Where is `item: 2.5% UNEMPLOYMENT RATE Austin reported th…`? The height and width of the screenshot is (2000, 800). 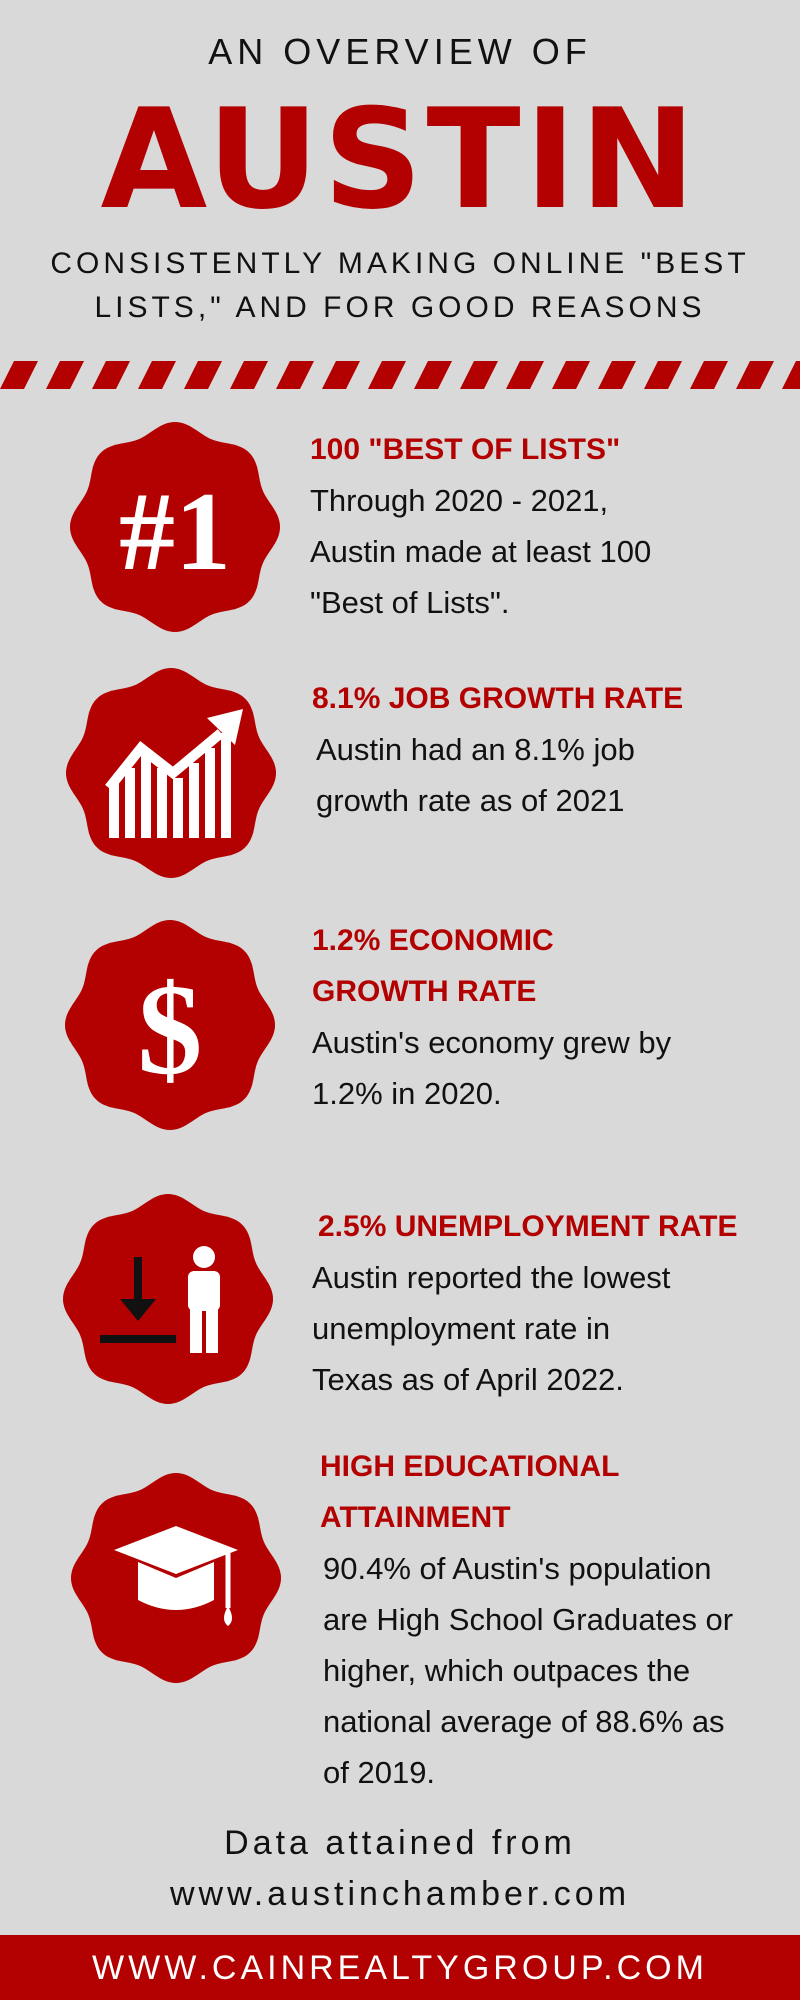 item: 2.5% UNEMPLOYMENT RATE Austin reported th… is located at coordinates (525, 1303).